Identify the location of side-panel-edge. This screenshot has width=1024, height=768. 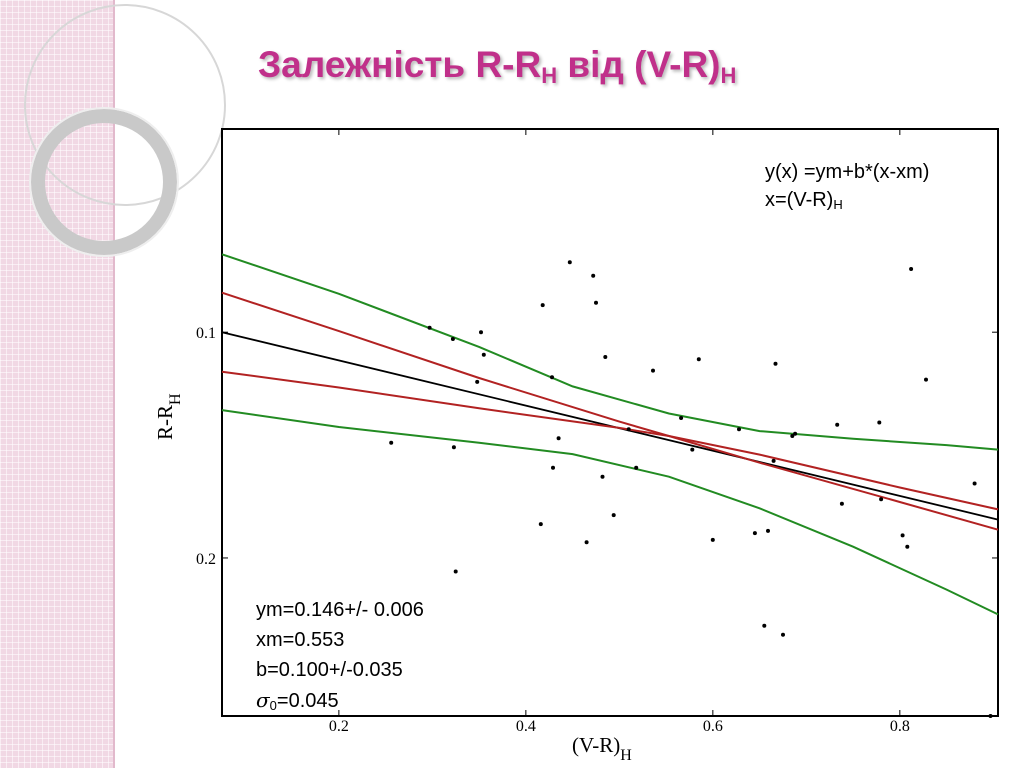
(114, 384).